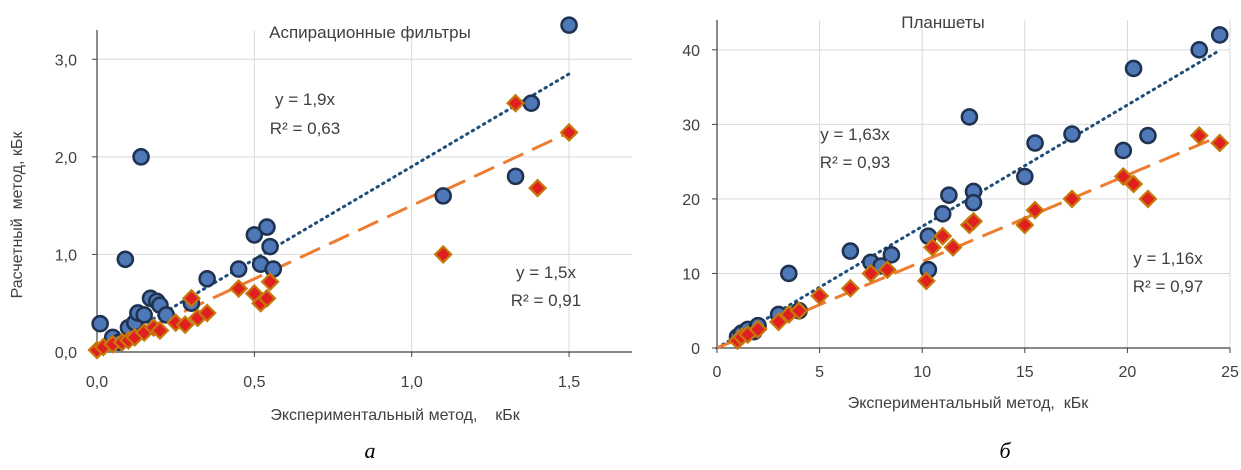 The image size is (1241, 470). I want to click on panel-label-b: б, so click(1005, 450).